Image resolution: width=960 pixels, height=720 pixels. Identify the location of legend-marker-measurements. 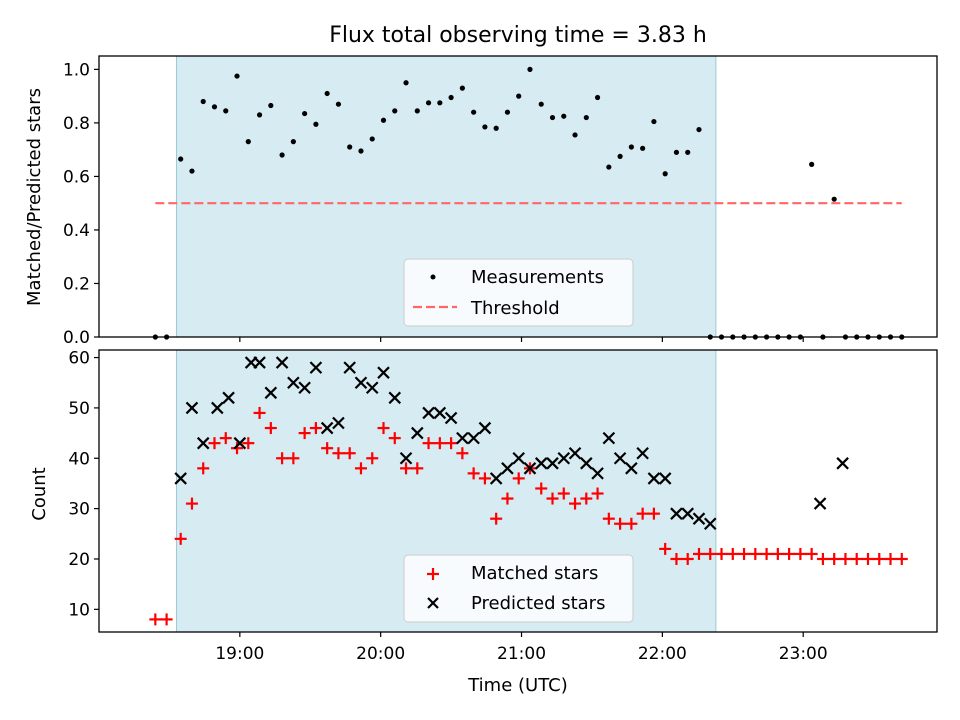
(433, 277).